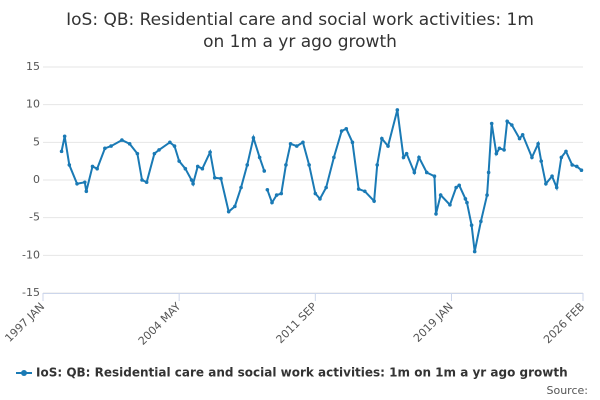 Image resolution: width=600 pixels, height=400 pixels. What do you see at coordinates (34, 217) in the screenshot?
I see `y-tick-label: -5` at bounding box center [34, 217].